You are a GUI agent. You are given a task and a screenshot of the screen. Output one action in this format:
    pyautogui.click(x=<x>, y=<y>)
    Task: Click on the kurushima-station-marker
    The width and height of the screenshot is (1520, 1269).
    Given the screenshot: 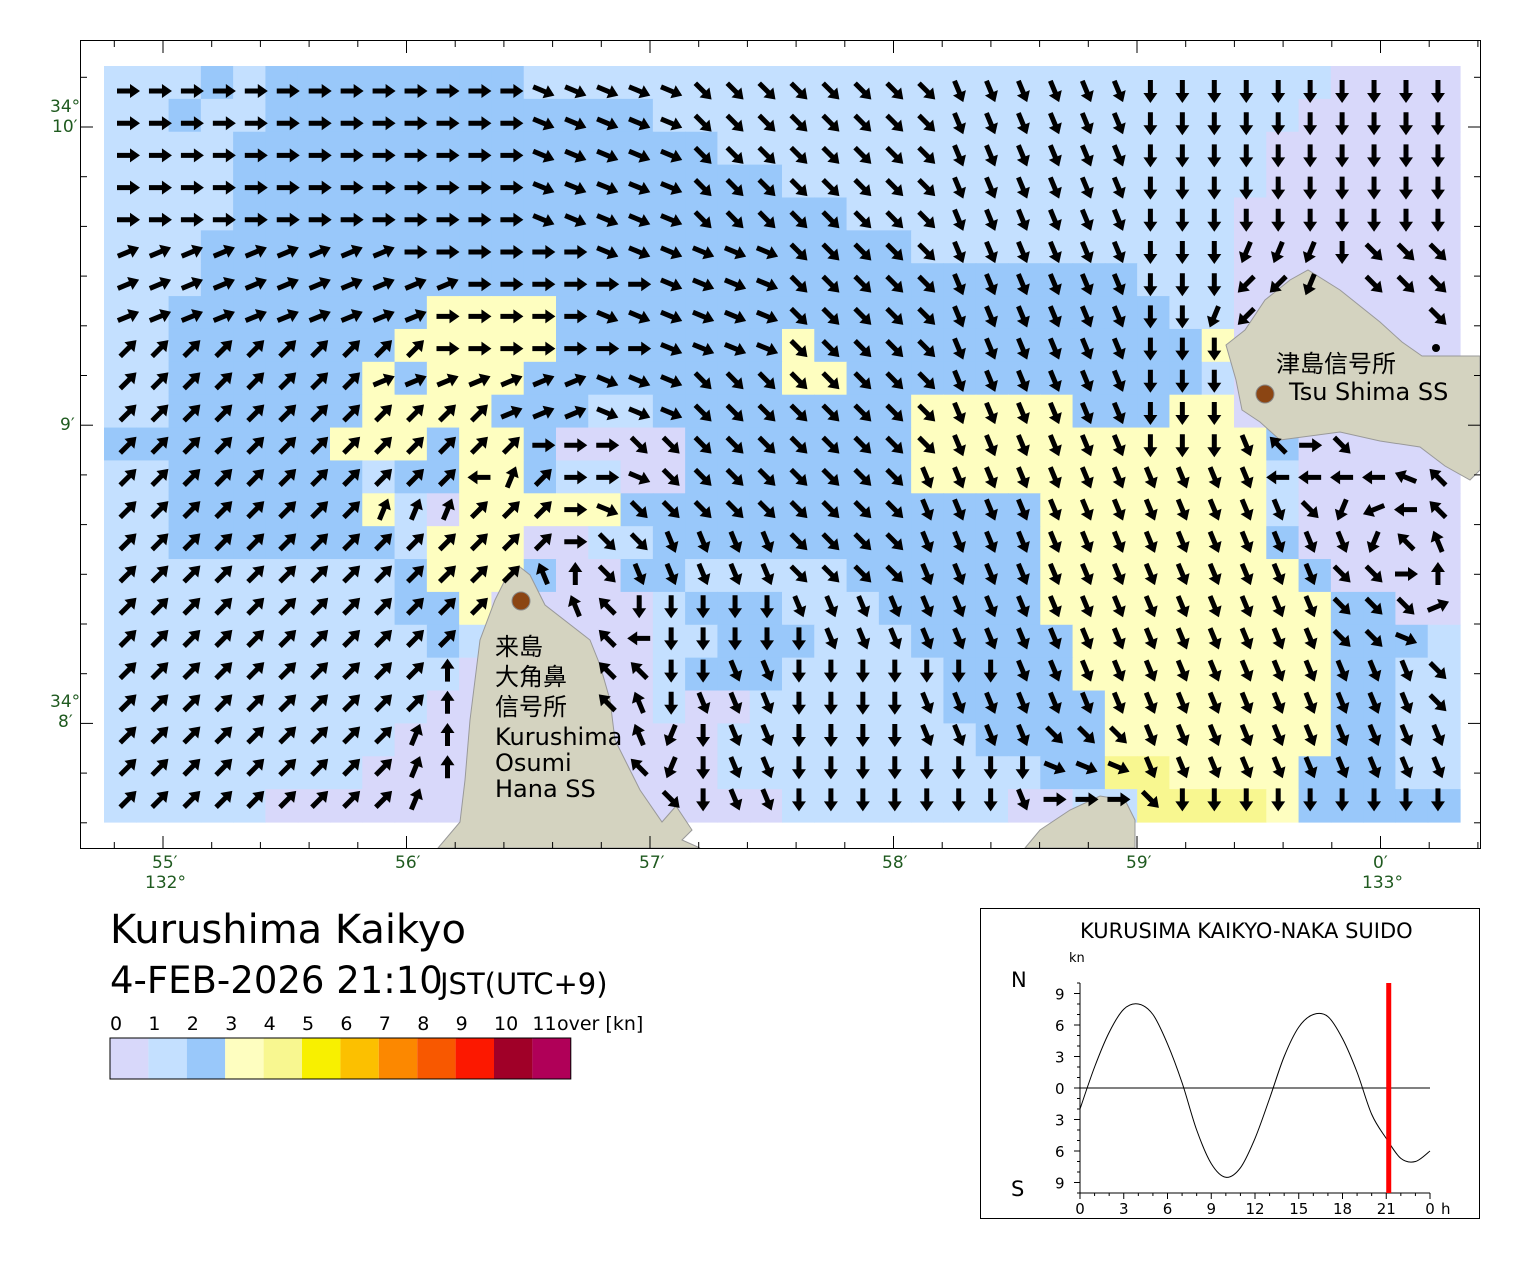 What is the action you would take?
    pyautogui.click(x=521, y=601)
    